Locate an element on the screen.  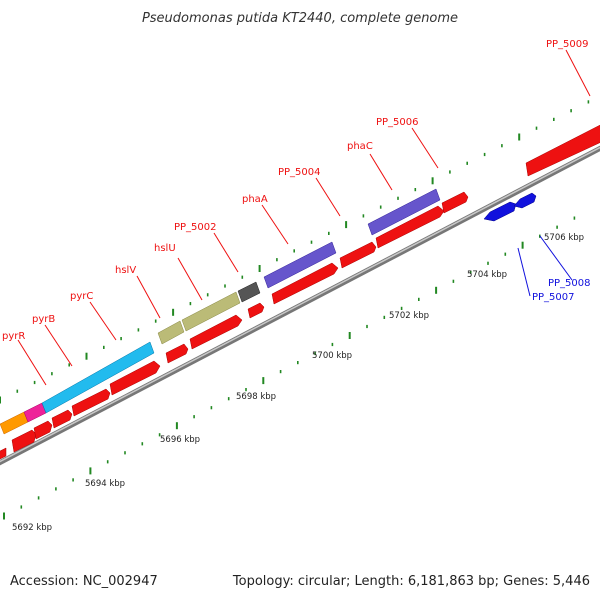
gene-label-PP_5006: PP_5006 is located at coordinates (397, 122).